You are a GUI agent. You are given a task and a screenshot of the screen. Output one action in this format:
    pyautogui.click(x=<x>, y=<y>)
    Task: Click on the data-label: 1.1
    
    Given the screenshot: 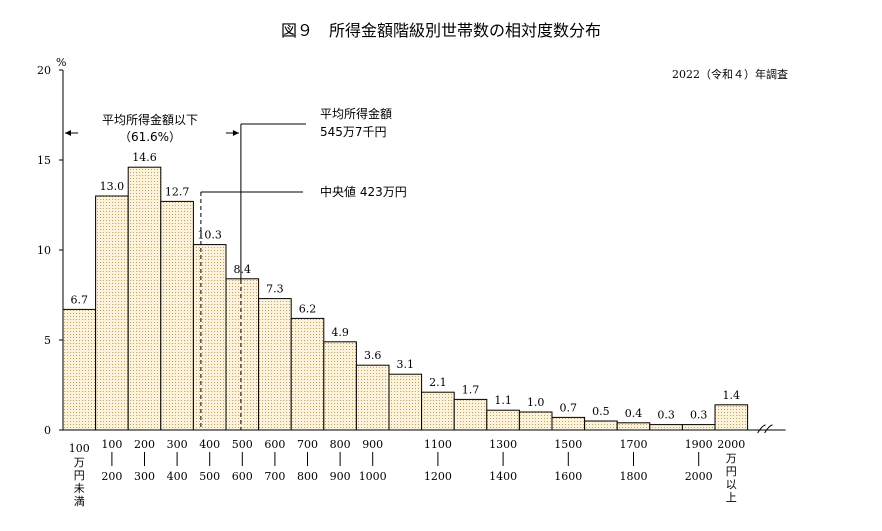 What is the action you would take?
    pyautogui.click(x=503, y=400)
    